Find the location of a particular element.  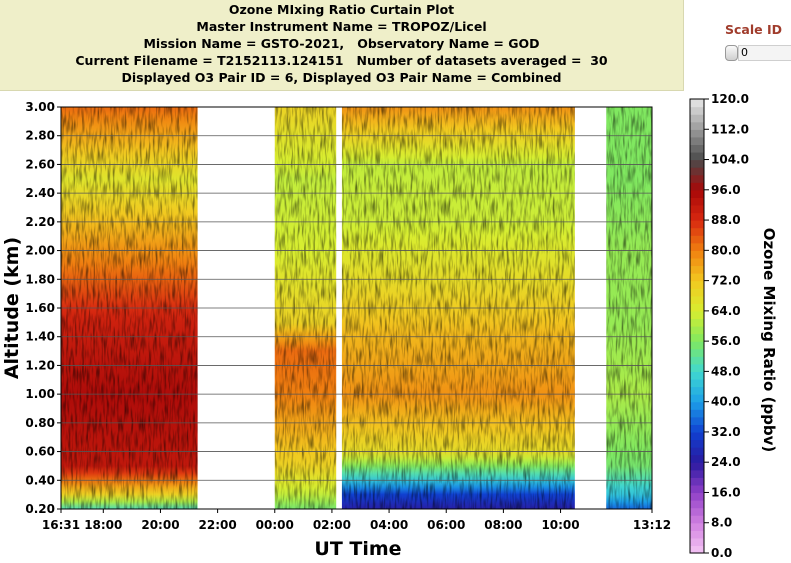

x-tick-label: 00:00 is located at coordinates (275, 525).